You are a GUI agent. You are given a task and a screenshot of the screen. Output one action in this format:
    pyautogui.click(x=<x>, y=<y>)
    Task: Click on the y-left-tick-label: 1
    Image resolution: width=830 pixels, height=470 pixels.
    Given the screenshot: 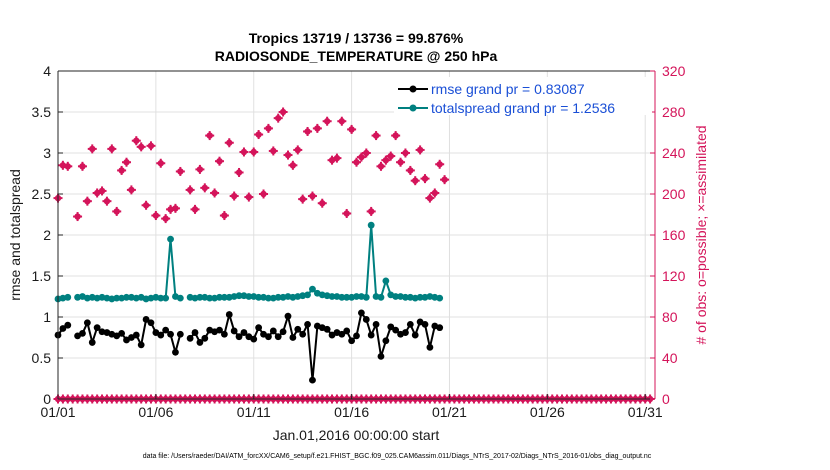 What is the action you would take?
    pyautogui.click(x=47, y=317)
    